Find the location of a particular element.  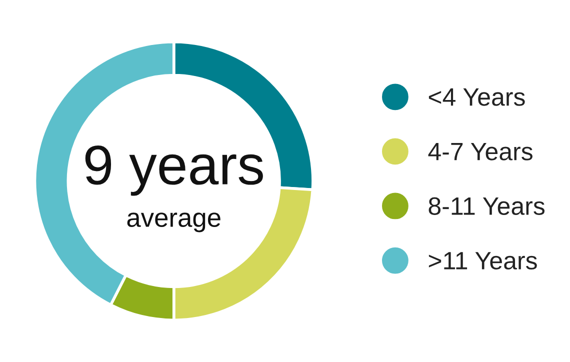

legend-label: <4 Years is located at coordinates (476, 97).